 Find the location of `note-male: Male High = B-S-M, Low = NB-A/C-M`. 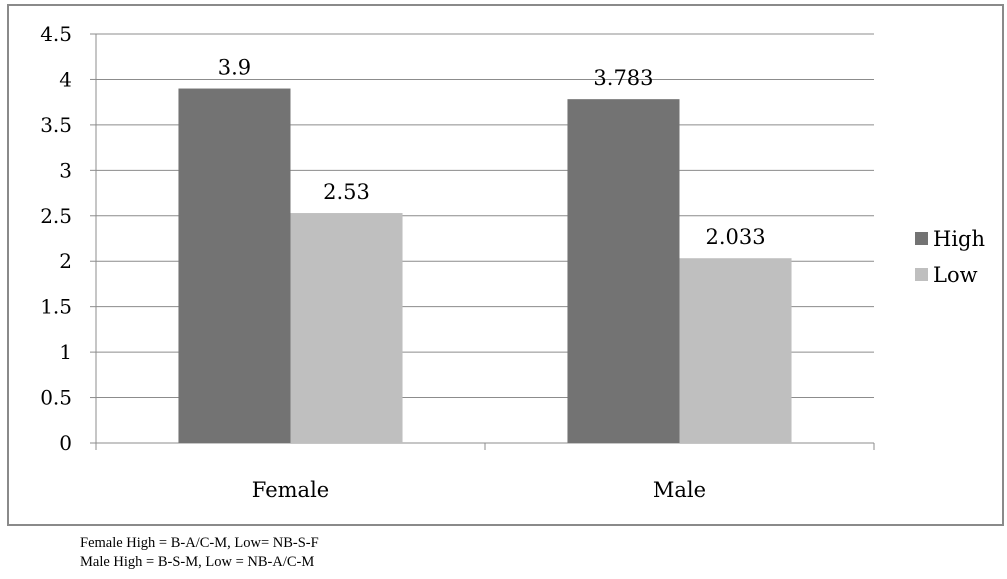

note-male: Male High = B-S-M, Low = NB-A/C-M is located at coordinates (197, 562).